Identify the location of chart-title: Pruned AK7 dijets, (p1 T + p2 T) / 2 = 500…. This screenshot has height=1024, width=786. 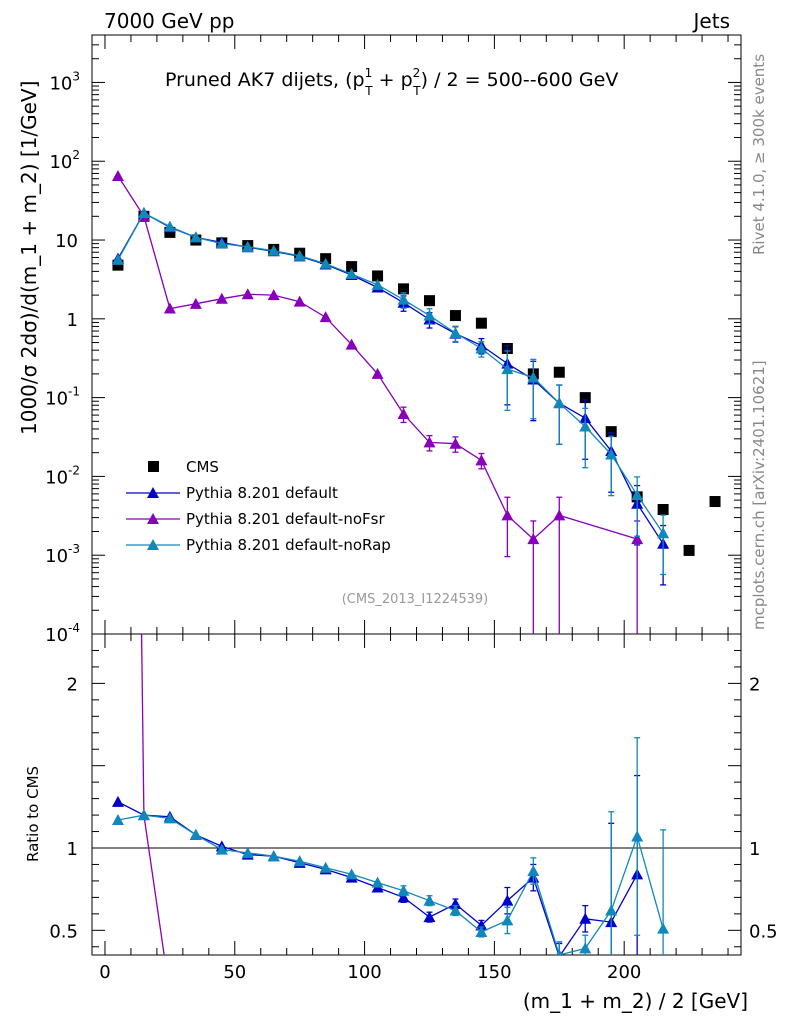
(391, 82).